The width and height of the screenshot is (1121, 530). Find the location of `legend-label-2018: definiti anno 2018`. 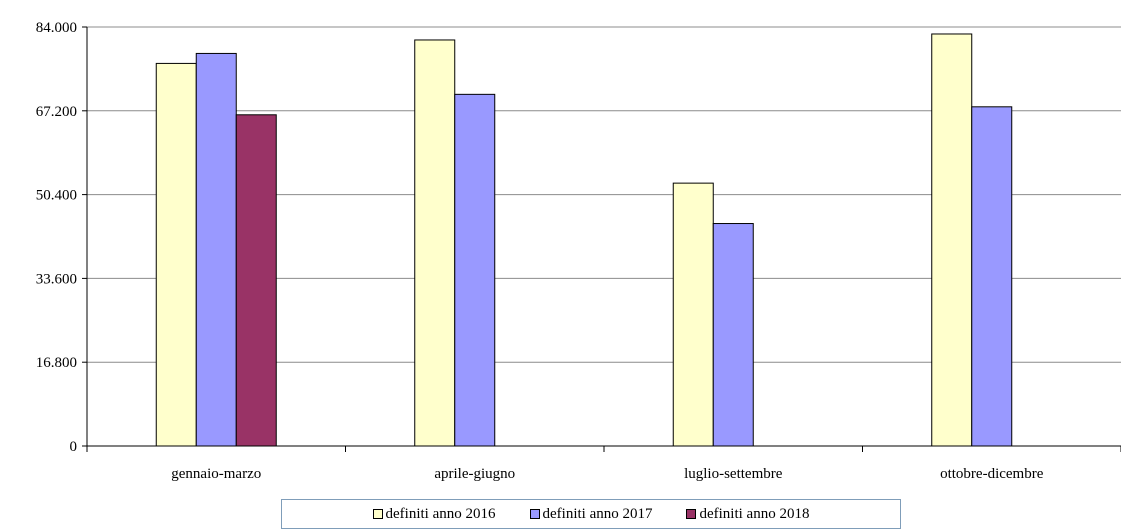

legend-label-2018: definiti anno 2018 is located at coordinates (754, 513).